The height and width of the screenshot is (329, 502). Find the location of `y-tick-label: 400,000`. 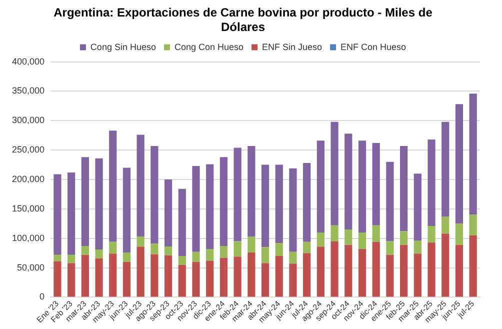

y-tick-label: 400,000 is located at coordinates (28, 61).